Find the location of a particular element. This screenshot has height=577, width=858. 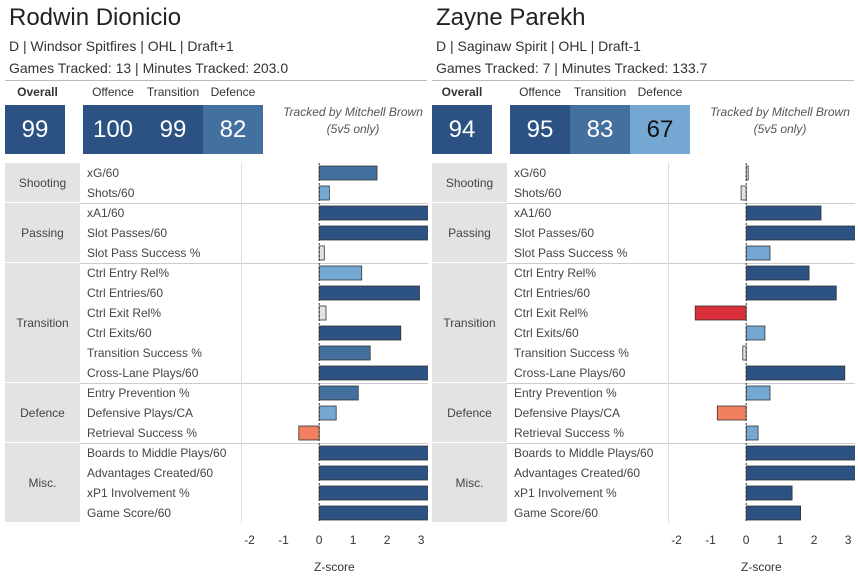

overall-score: 99 is located at coordinates (35, 129).